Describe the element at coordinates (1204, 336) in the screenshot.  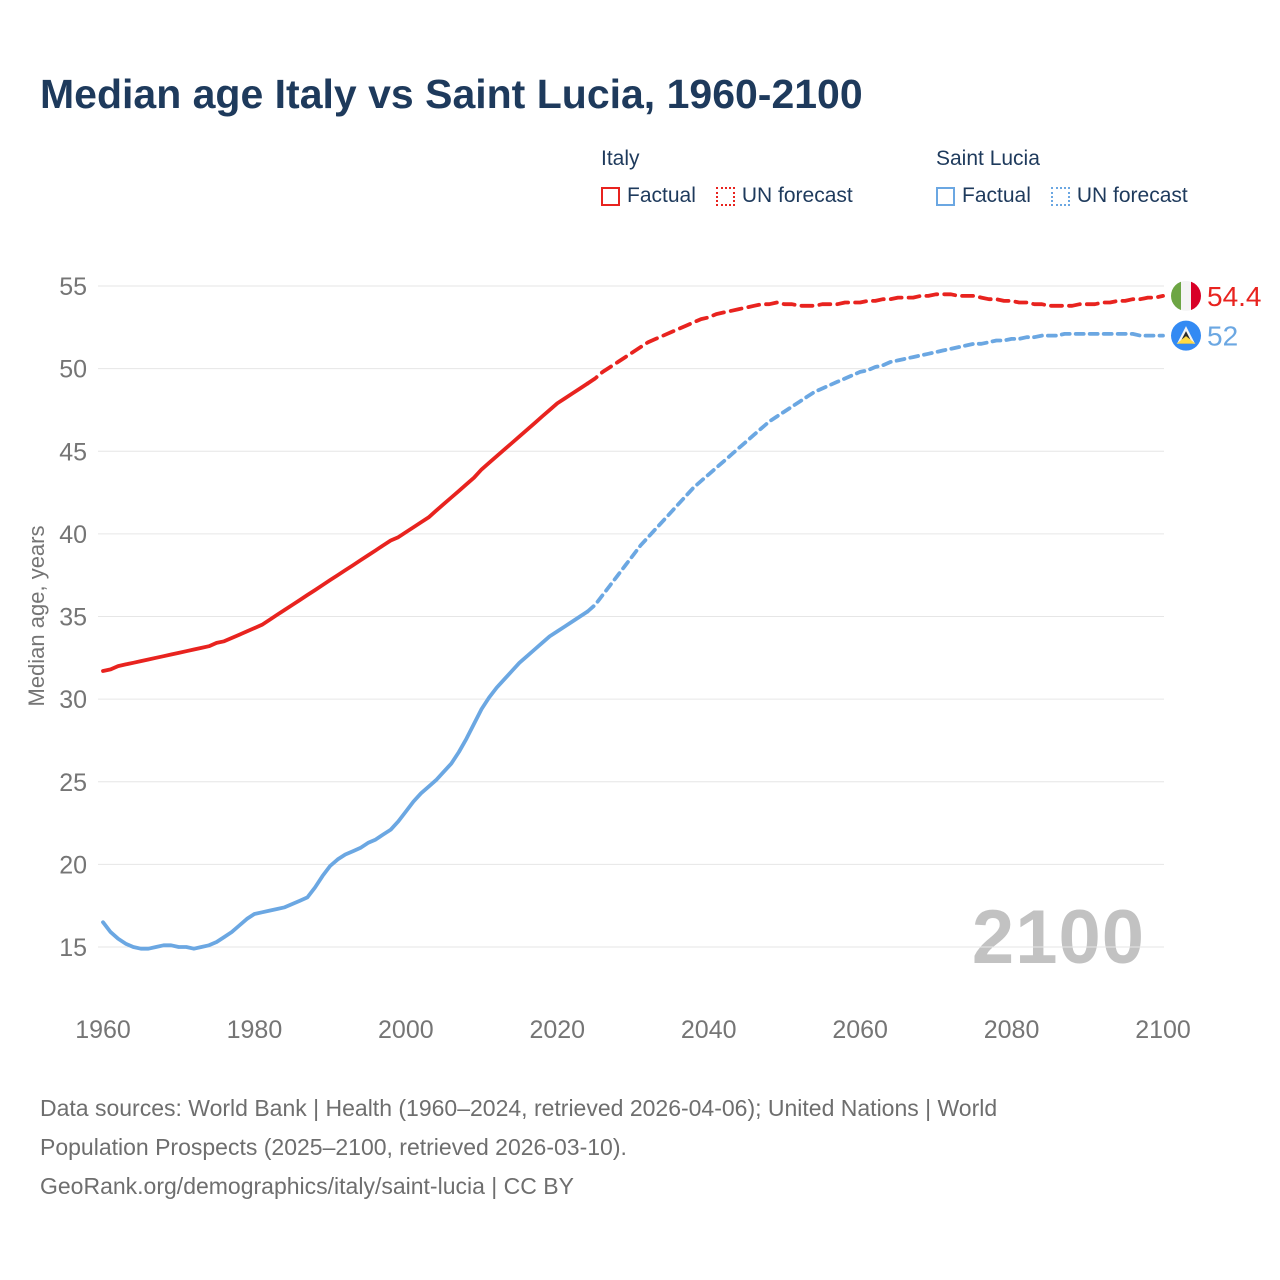
I see `end-label-saint-lucia: 52` at that location.